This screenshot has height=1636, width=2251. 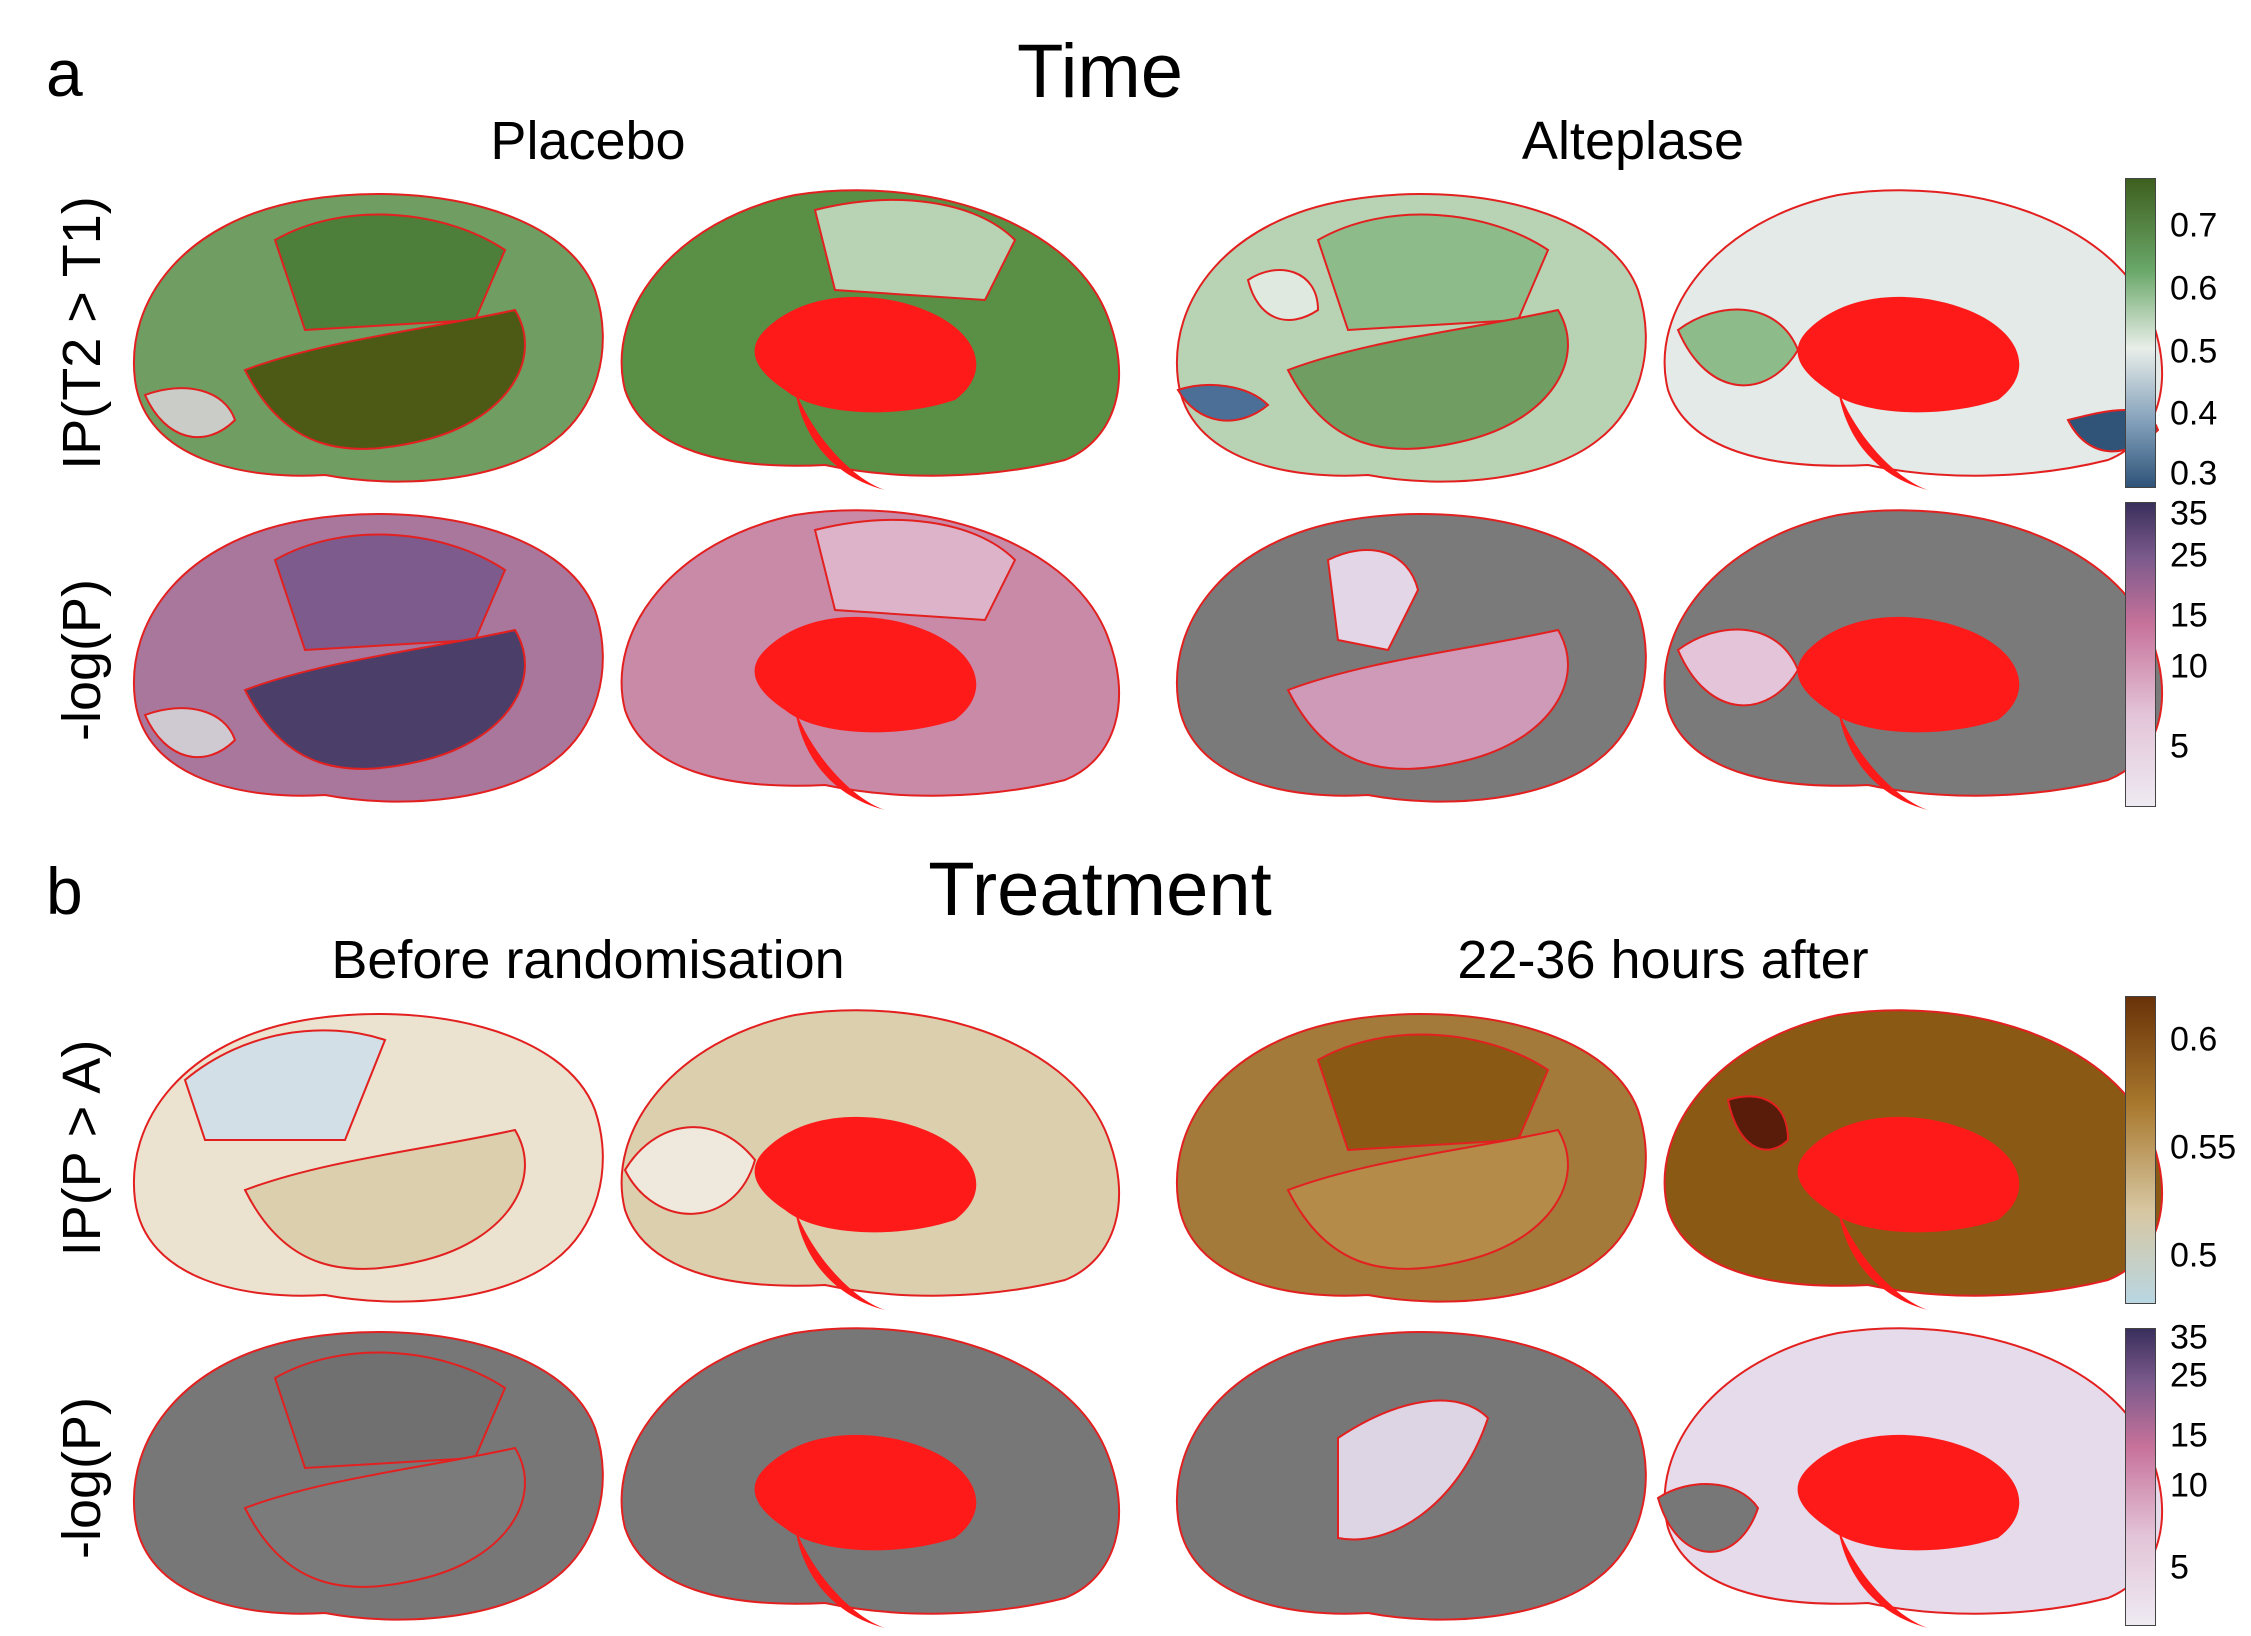 What do you see at coordinates (588, 141) in the screenshot?
I see `column-title-placebo: Placebo` at bounding box center [588, 141].